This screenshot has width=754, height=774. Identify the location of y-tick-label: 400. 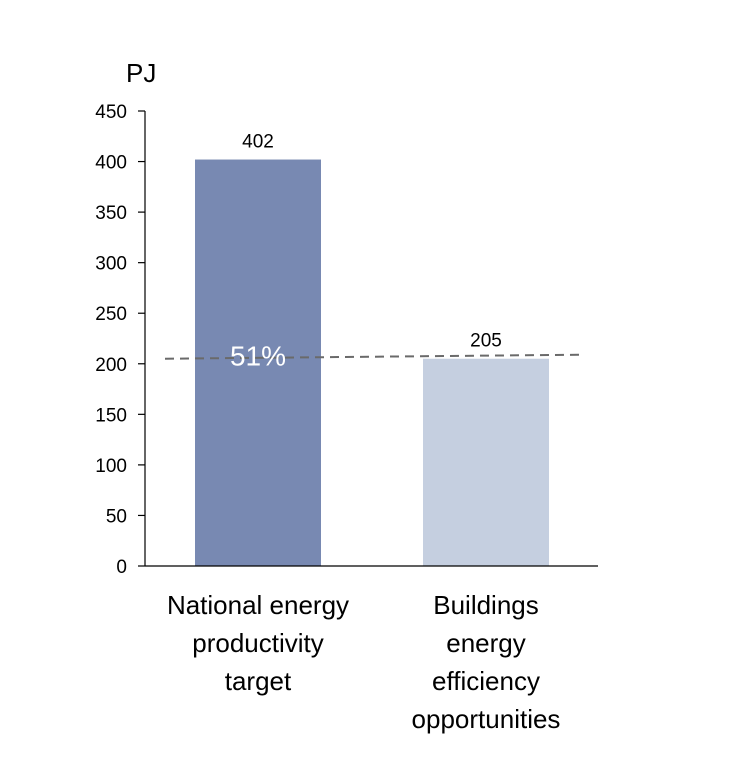
(111, 163).